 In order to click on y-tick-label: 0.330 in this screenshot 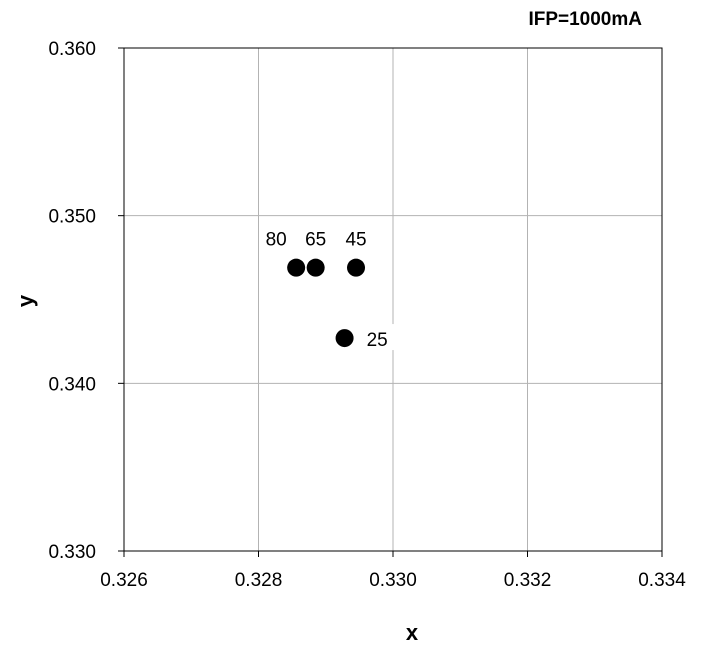, I will do `click(72, 552)`.